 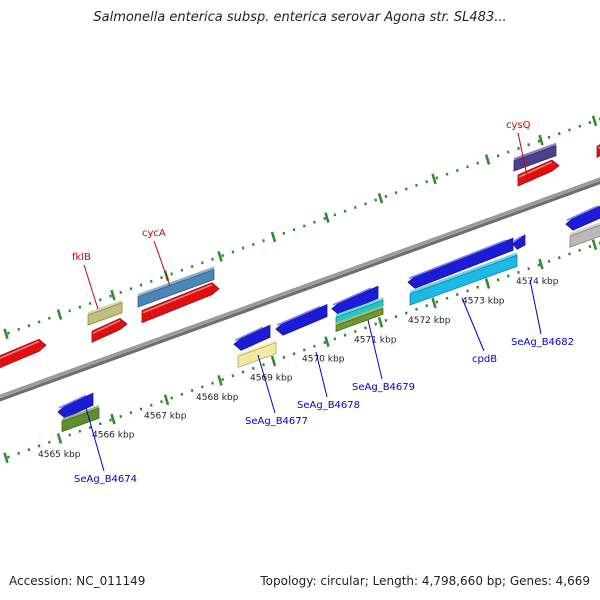 I want to click on gene-box-cpdB-top, so click(x=463, y=273).